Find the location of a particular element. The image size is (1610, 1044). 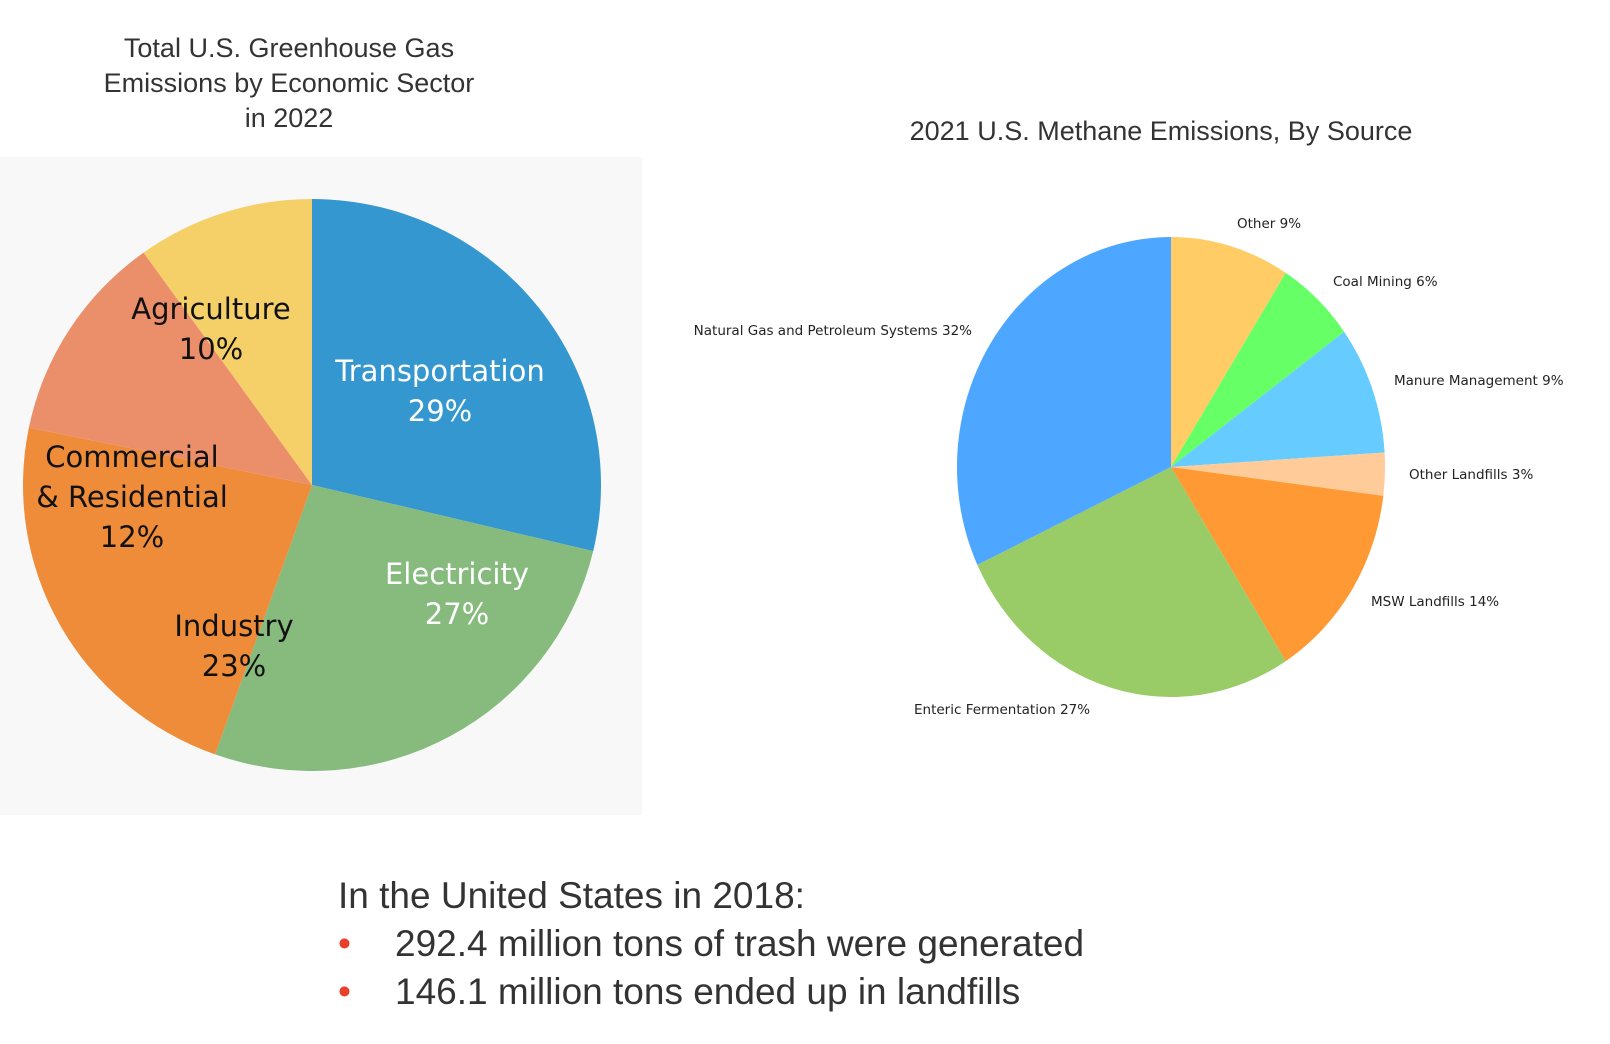

slice-label-line: & Residential is located at coordinates (132, 497).